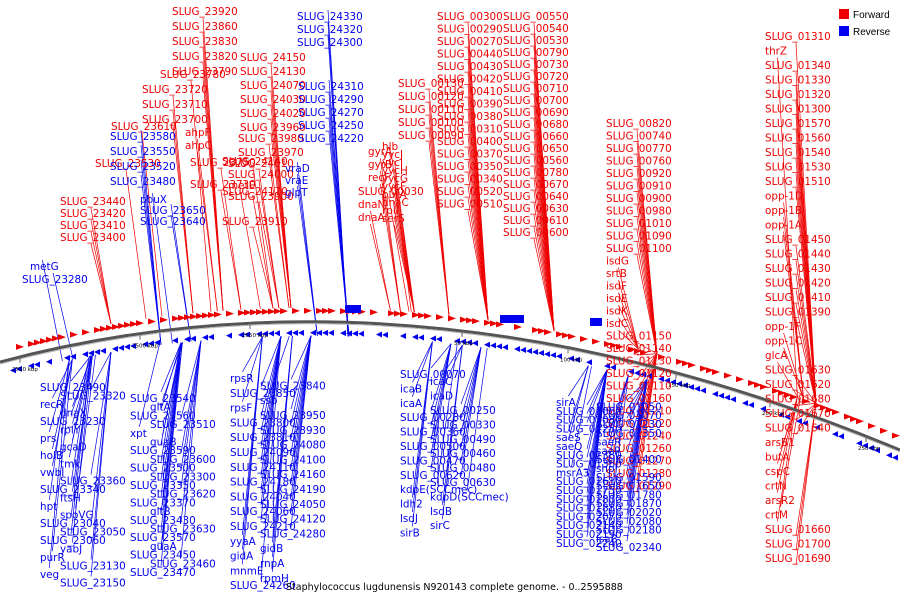 The width and height of the screenshot is (900, 600). Describe the element at coordinates (411, 389) in the screenshot. I see `reverse-gene-label: icaB` at that location.